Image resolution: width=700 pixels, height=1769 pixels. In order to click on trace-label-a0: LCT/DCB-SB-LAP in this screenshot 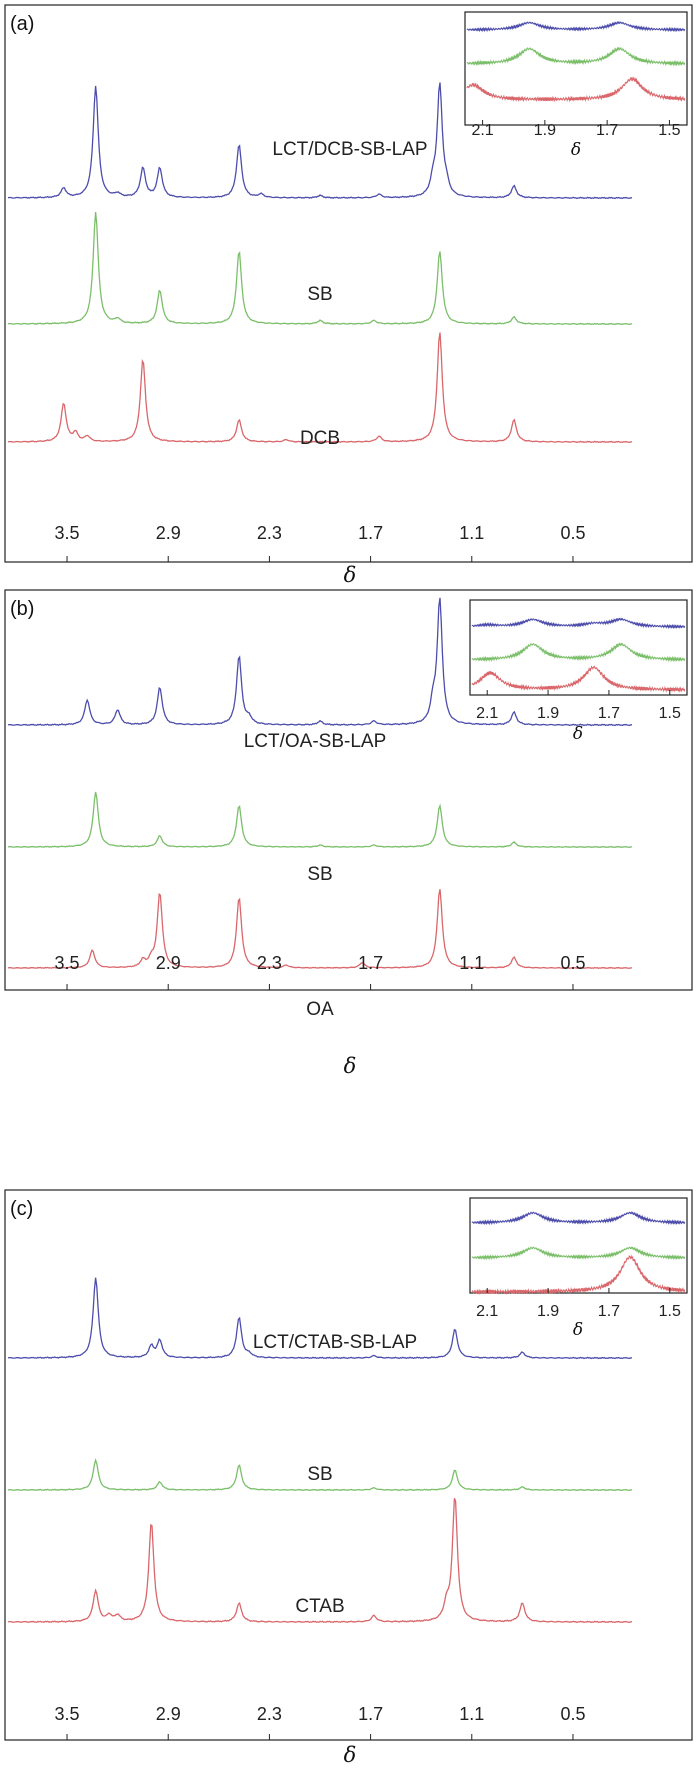, I will do `click(349, 149)`.